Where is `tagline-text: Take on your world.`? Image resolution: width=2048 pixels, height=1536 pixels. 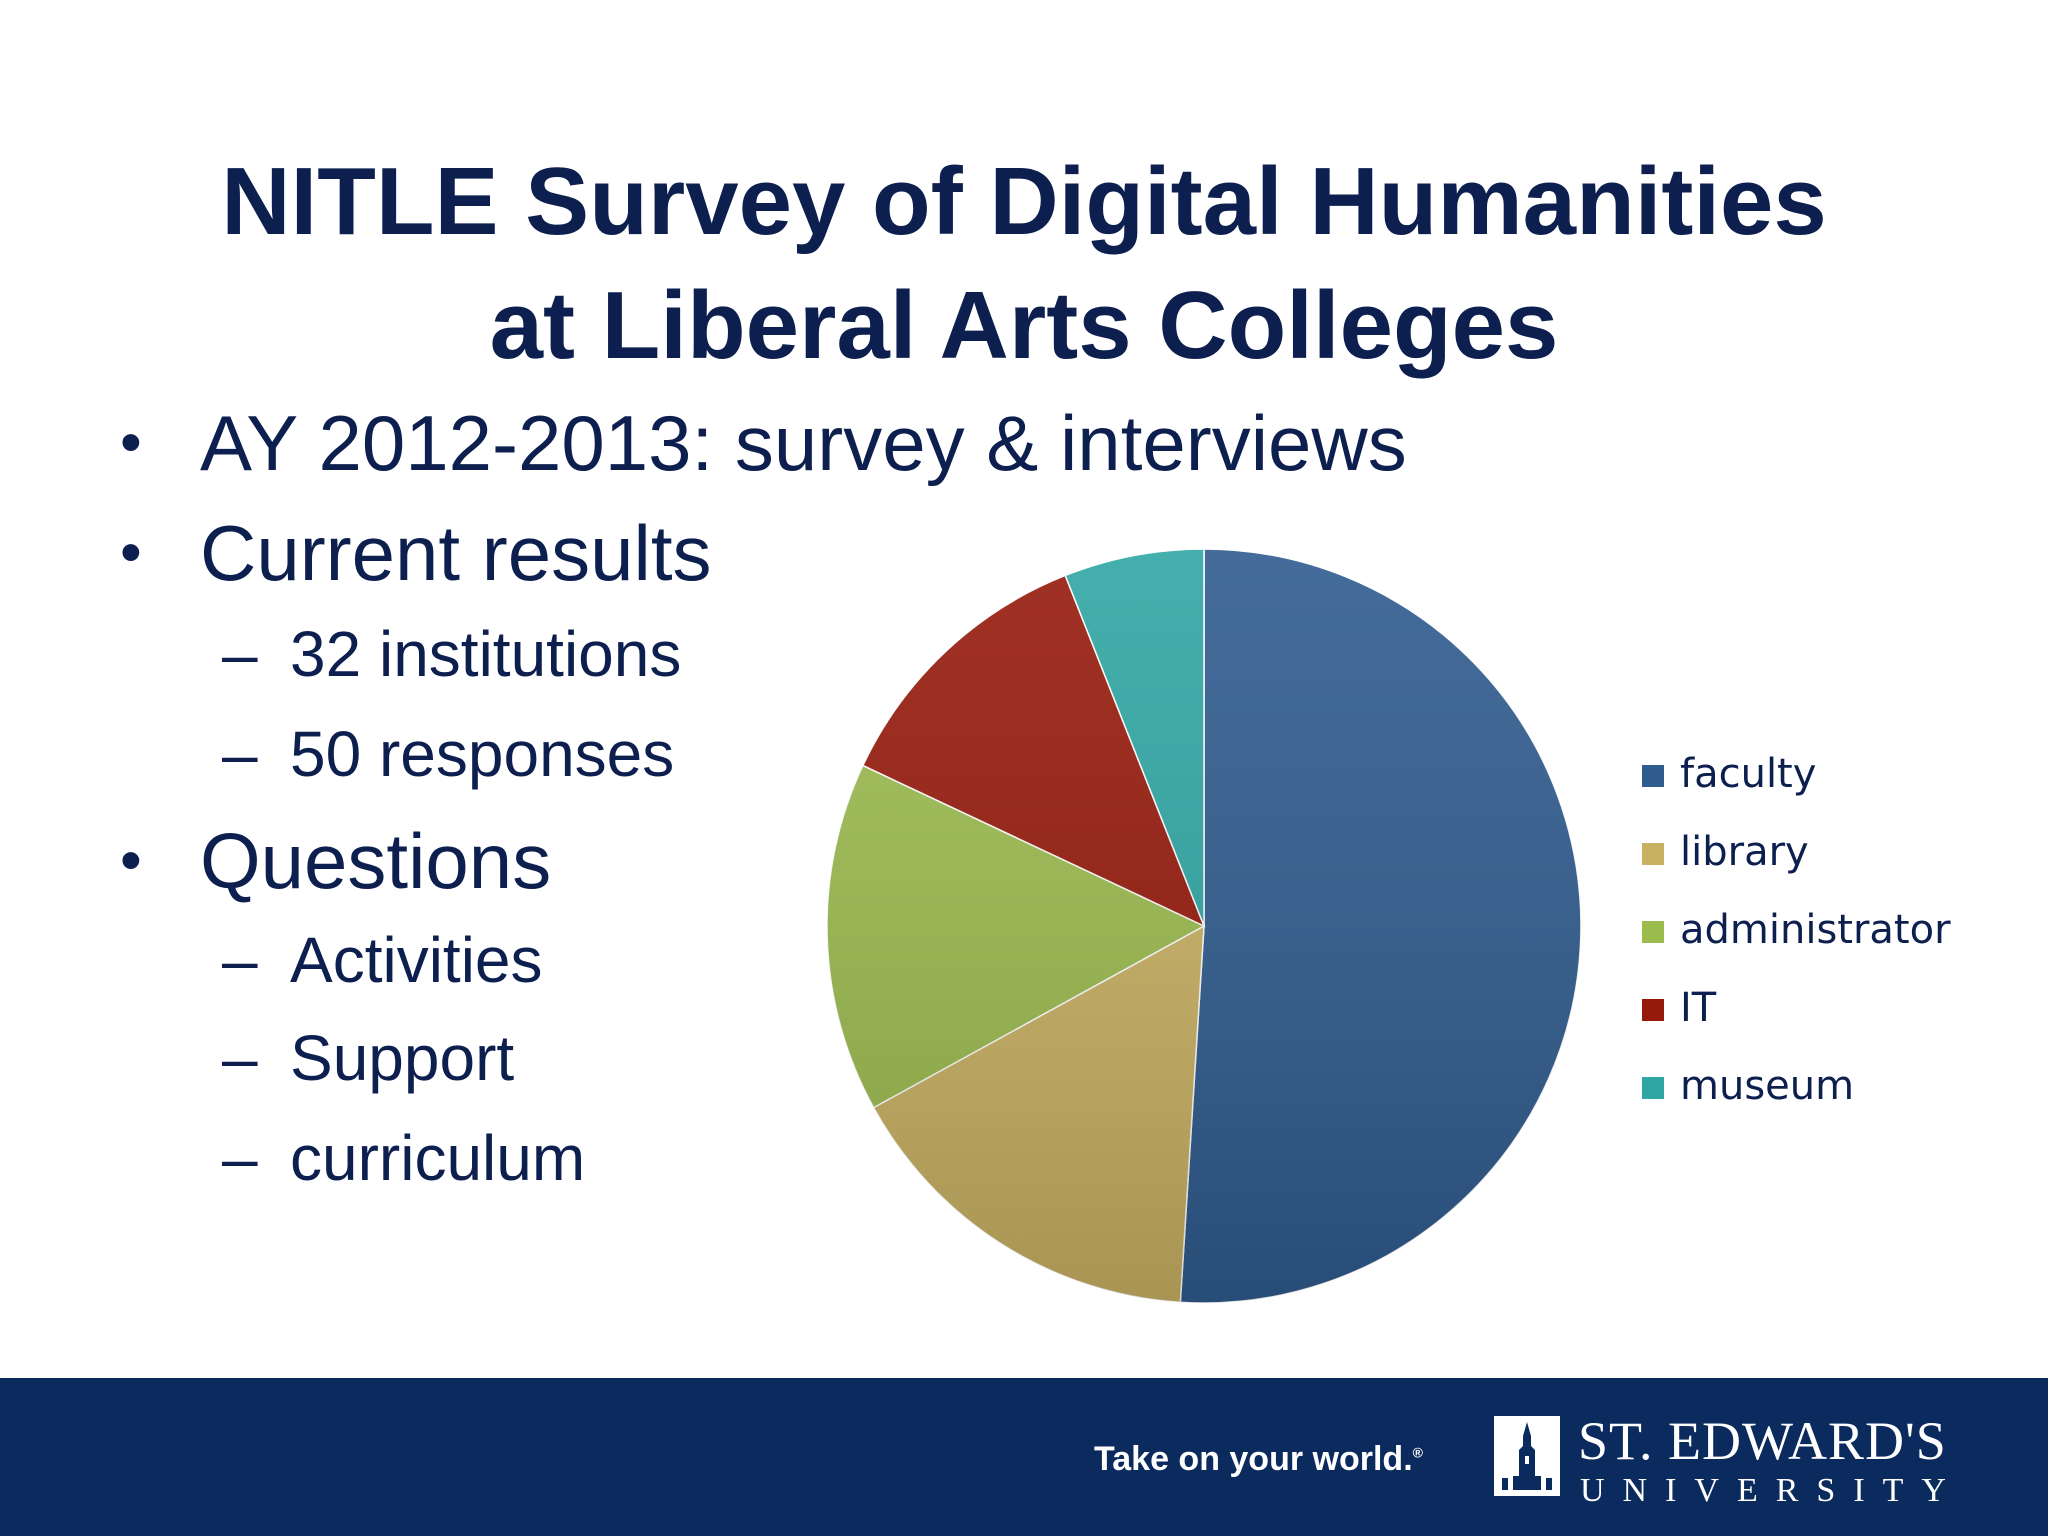
tagline-text: Take on your world. is located at coordinates (1253, 1459).